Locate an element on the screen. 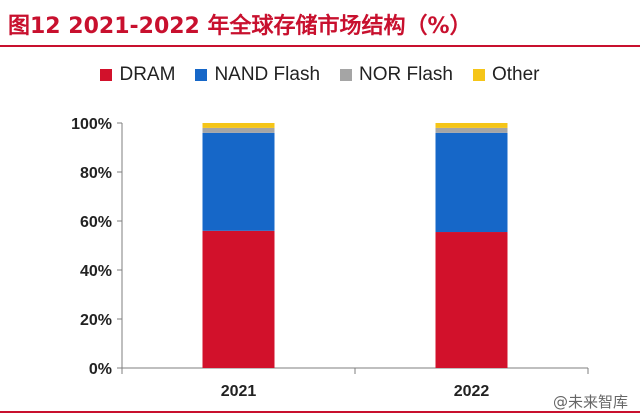  y-tick-label: 80% is located at coordinates (96, 173).